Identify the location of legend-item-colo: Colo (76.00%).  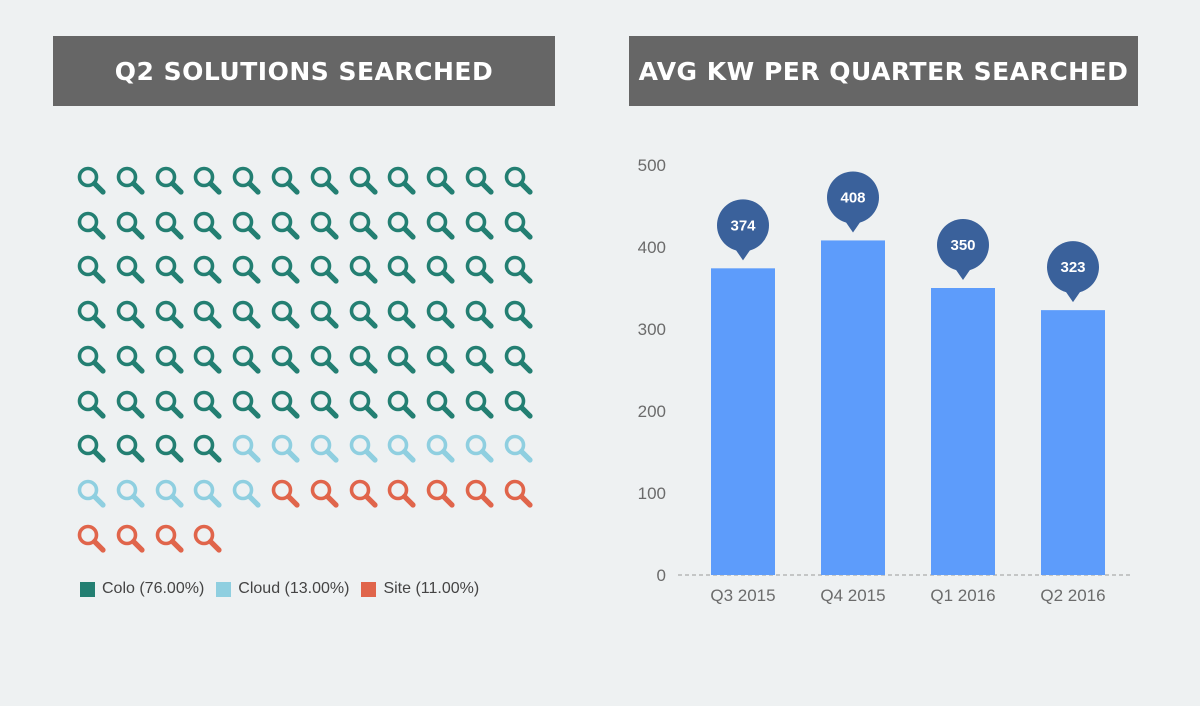
(142, 589).